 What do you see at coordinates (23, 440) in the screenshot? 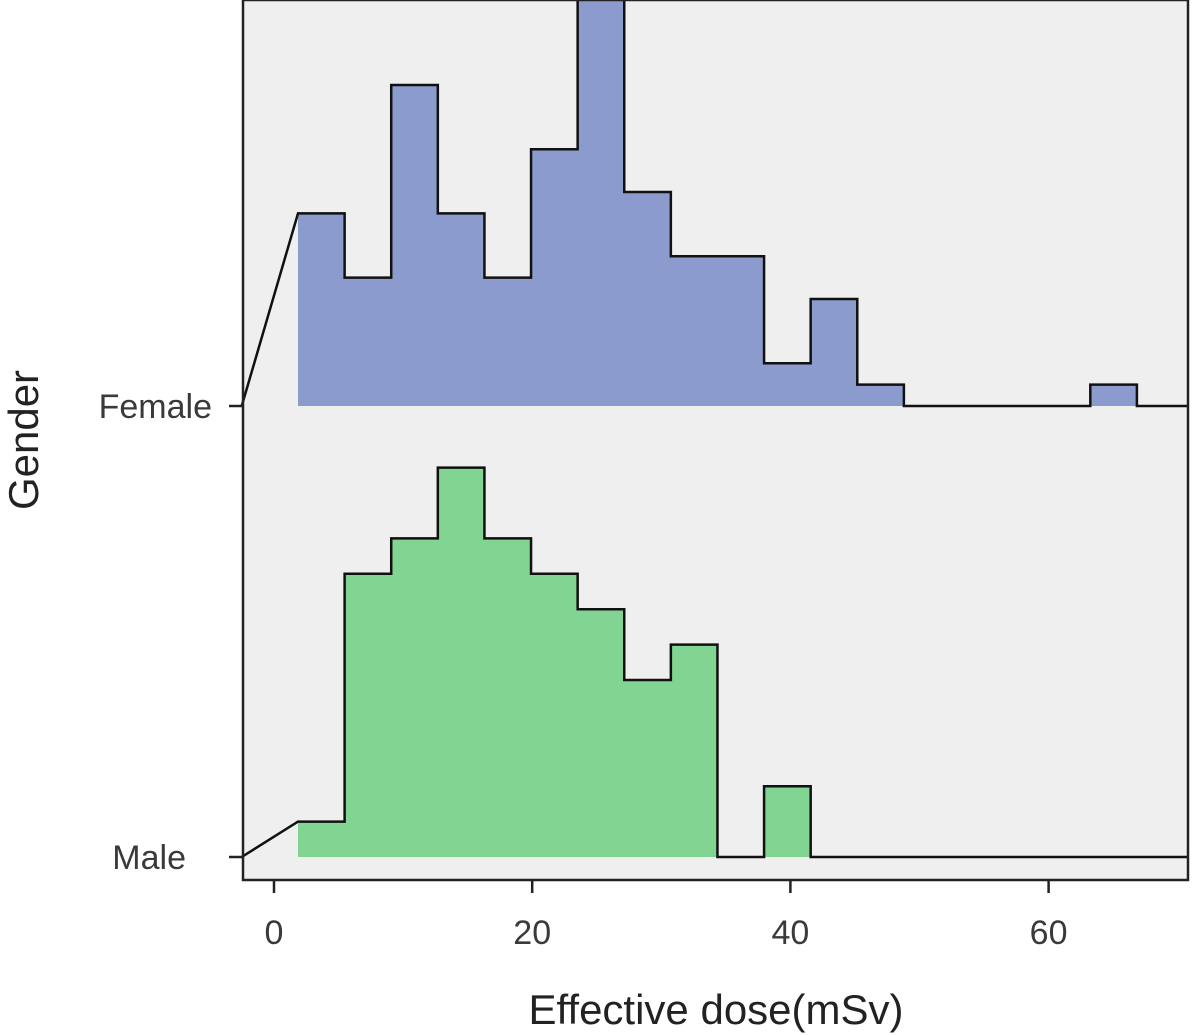
I see `y-axis-title: Gender` at bounding box center [23, 440].